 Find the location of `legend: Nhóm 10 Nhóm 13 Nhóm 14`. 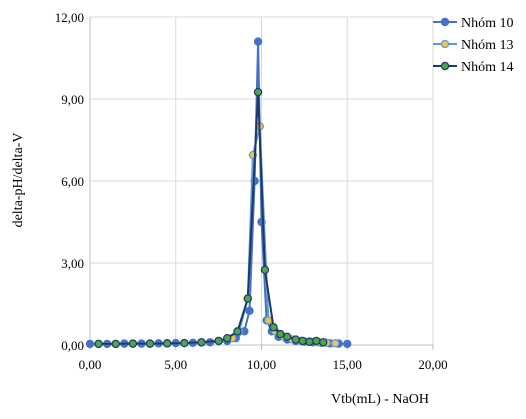

legend: Nhóm 10 Nhóm 13 Nhóm 14 is located at coordinates (473, 45).